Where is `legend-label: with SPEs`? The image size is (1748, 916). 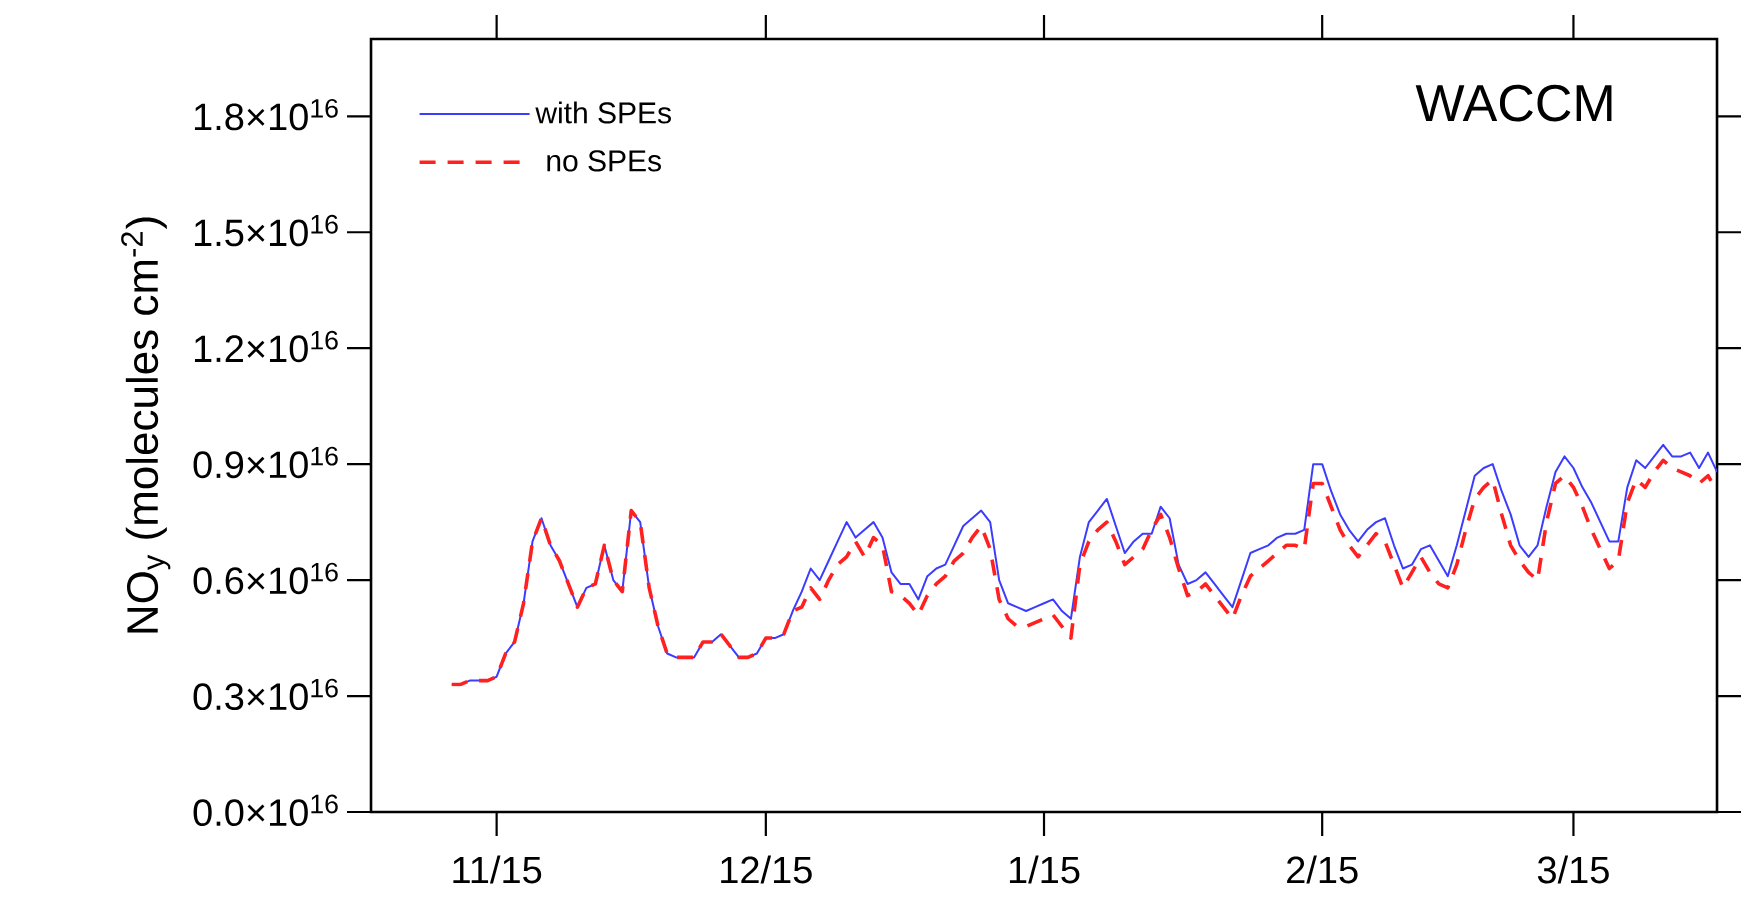
legend-label: with SPEs is located at coordinates (603, 112).